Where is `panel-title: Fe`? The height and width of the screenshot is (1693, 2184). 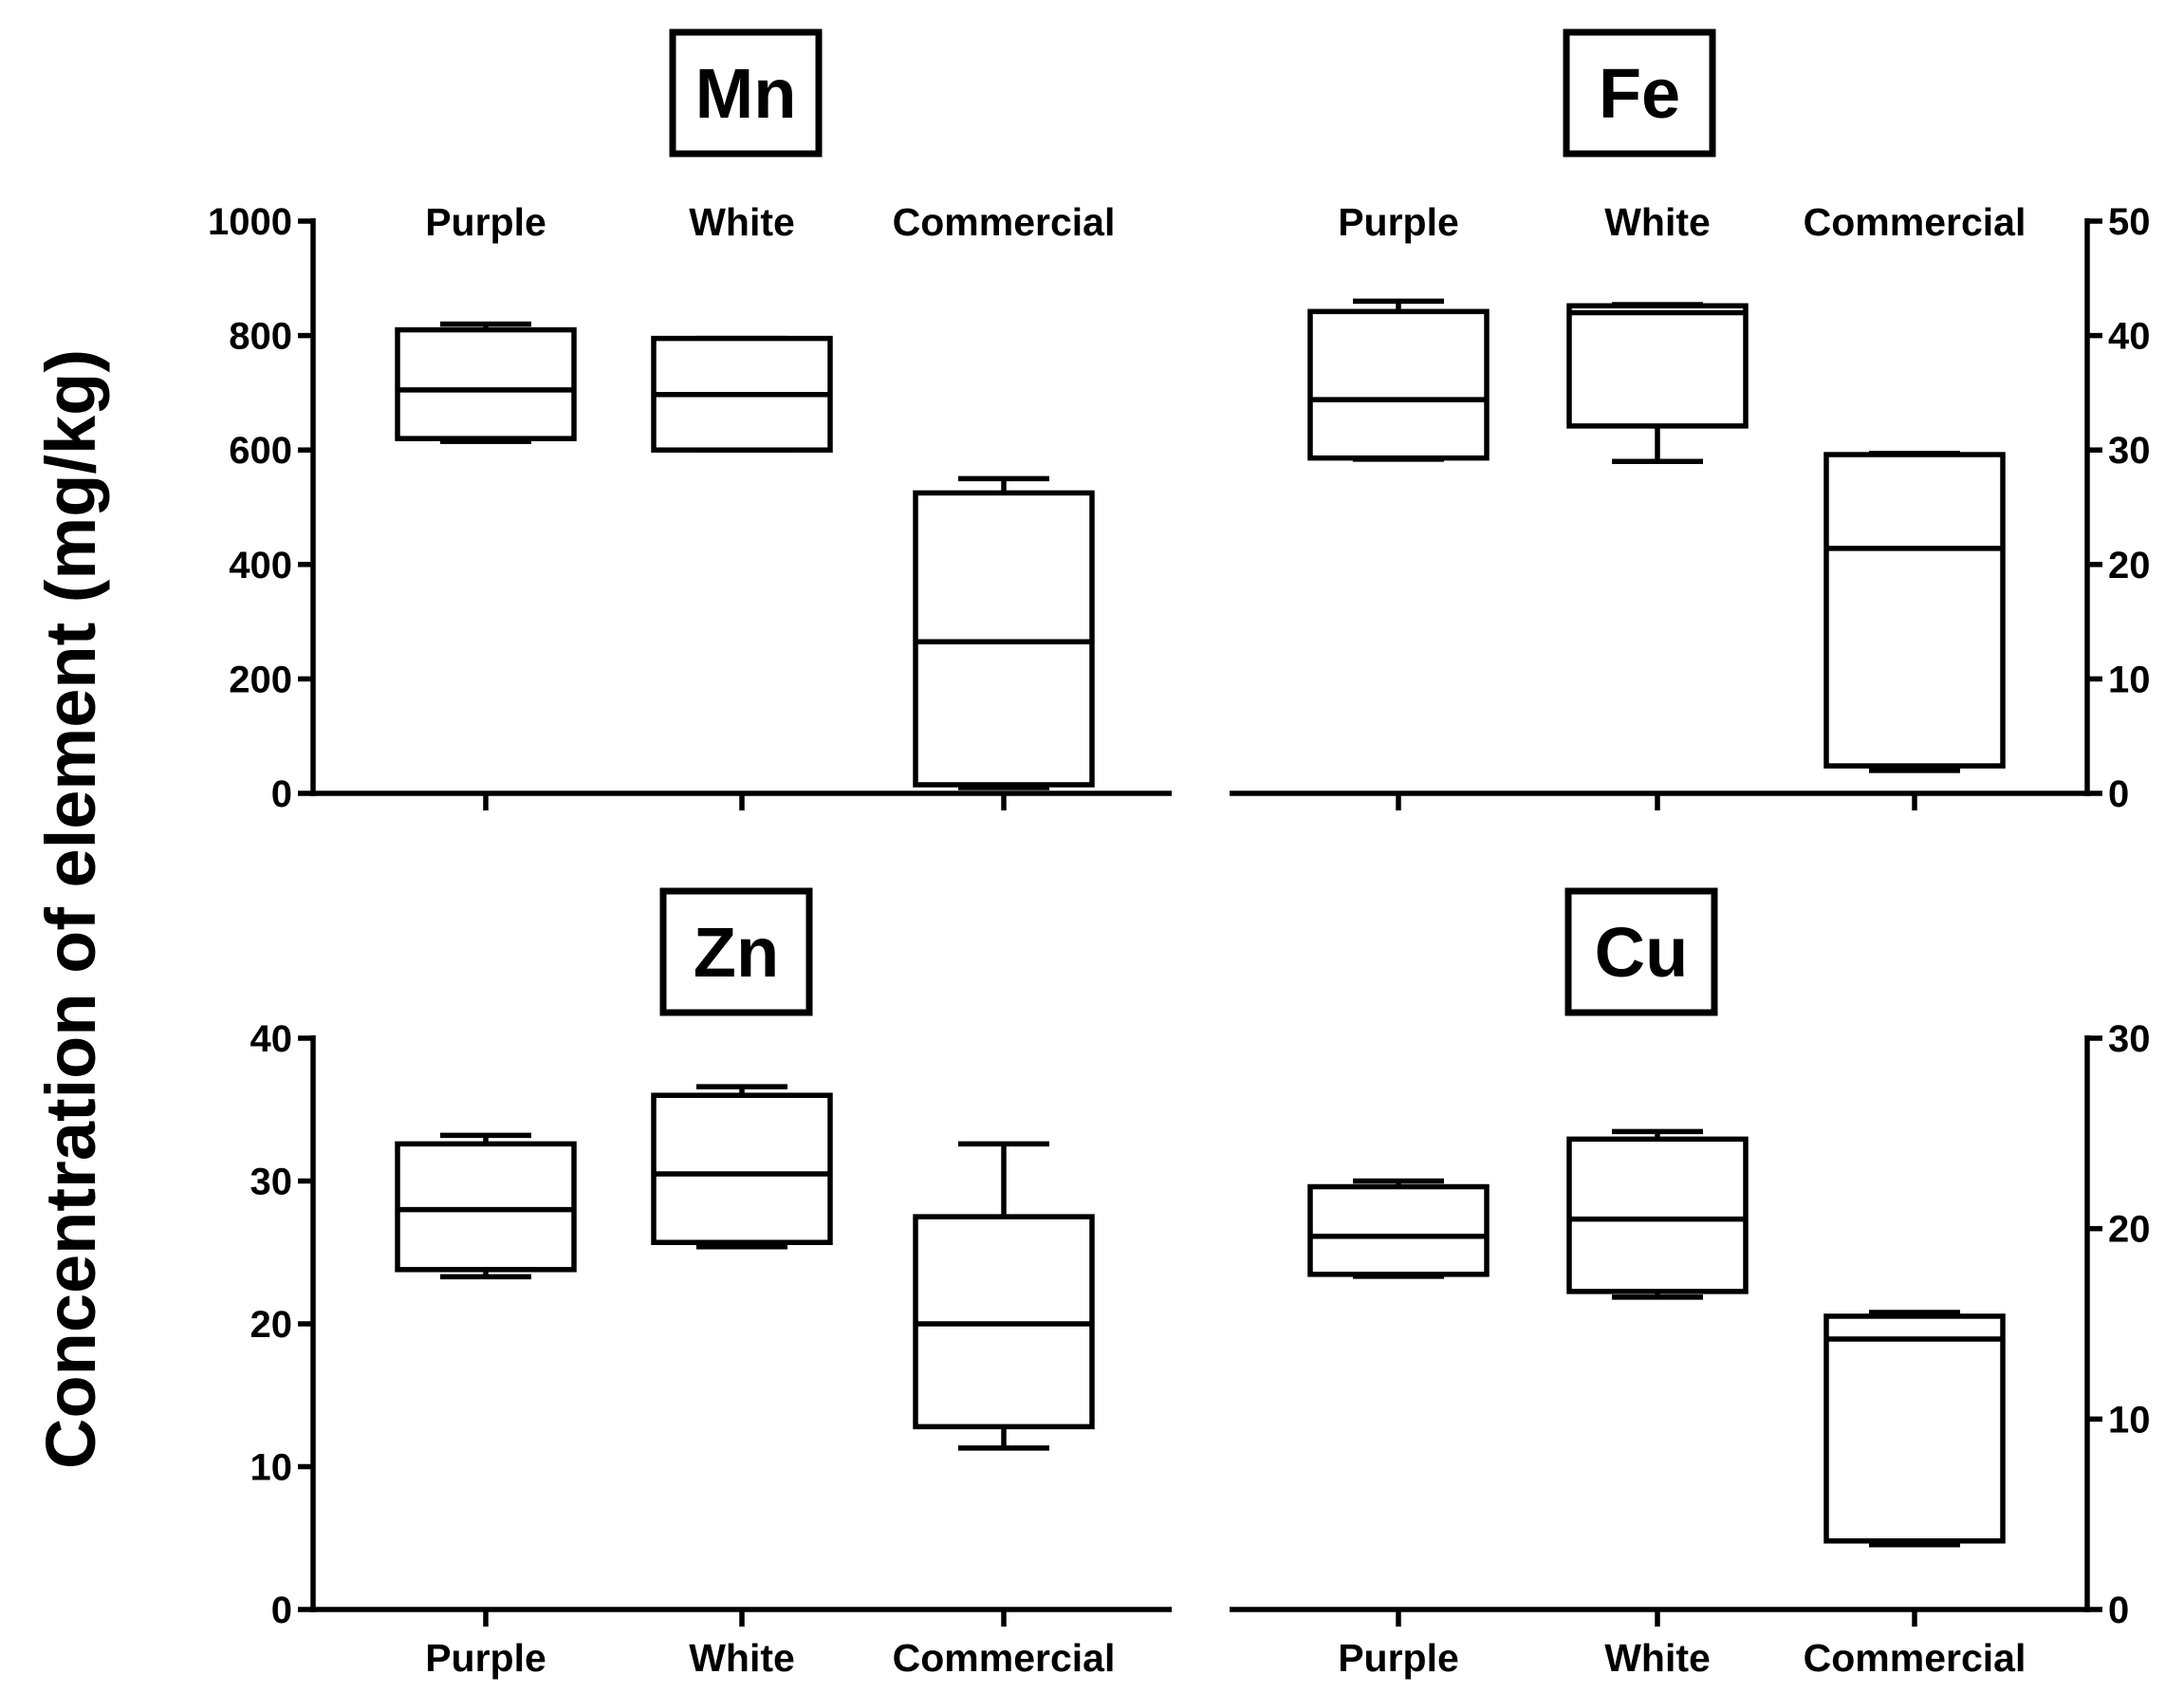 panel-title: Fe is located at coordinates (1639, 93).